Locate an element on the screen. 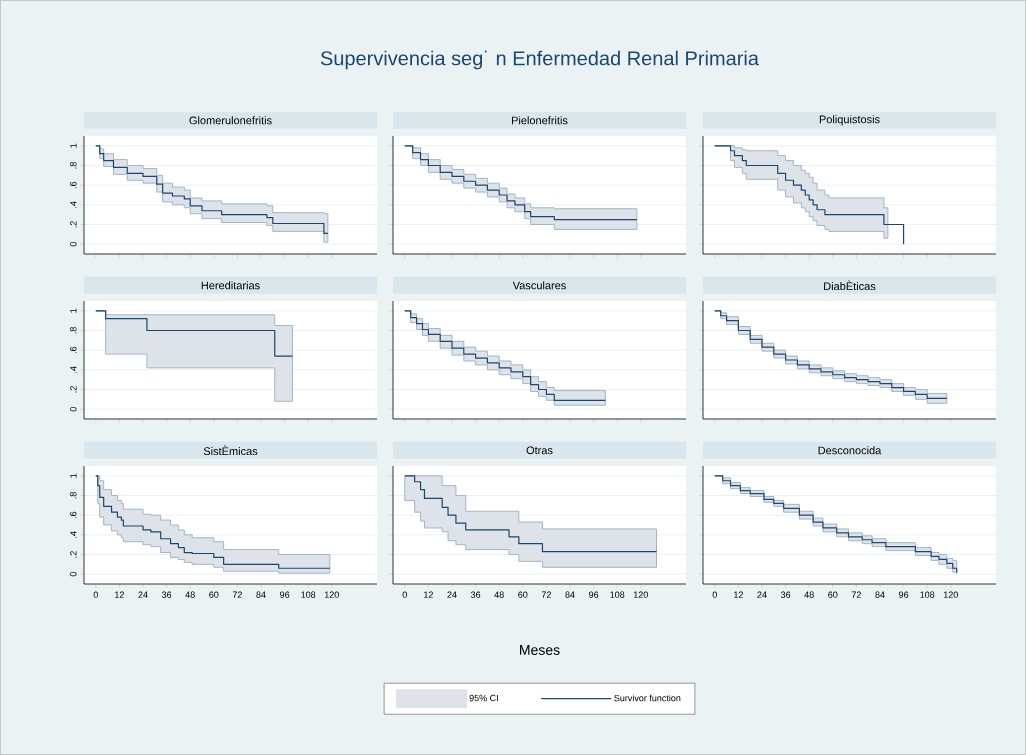  chart-title: DiabÈticas is located at coordinates (850, 285).